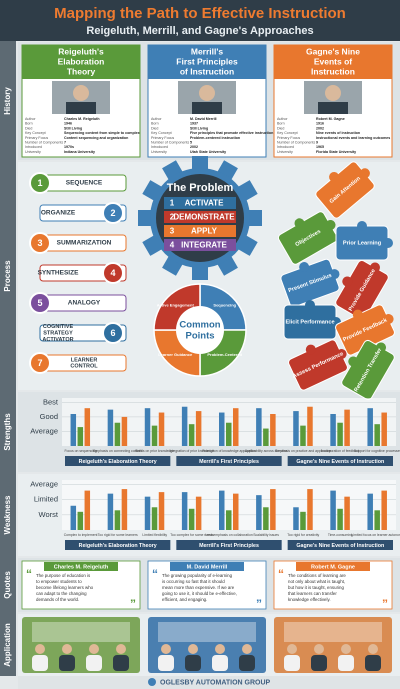 This screenshot has width=400, height=689. What do you see at coordinates (207, 567) in the screenshot?
I see `quote-author: M. David Merrill` at bounding box center [207, 567].